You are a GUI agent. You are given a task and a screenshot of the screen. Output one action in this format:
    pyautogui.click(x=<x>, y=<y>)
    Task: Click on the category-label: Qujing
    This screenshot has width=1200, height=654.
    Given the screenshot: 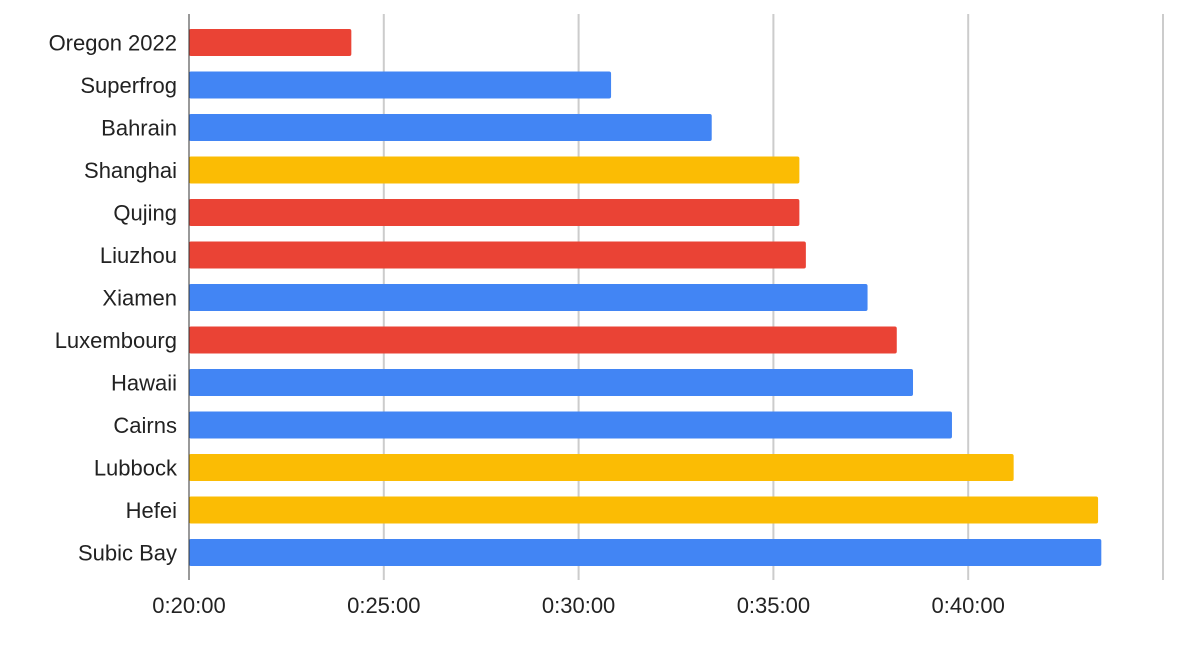 What is the action you would take?
    pyautogui.click(x=145, y=213)
    